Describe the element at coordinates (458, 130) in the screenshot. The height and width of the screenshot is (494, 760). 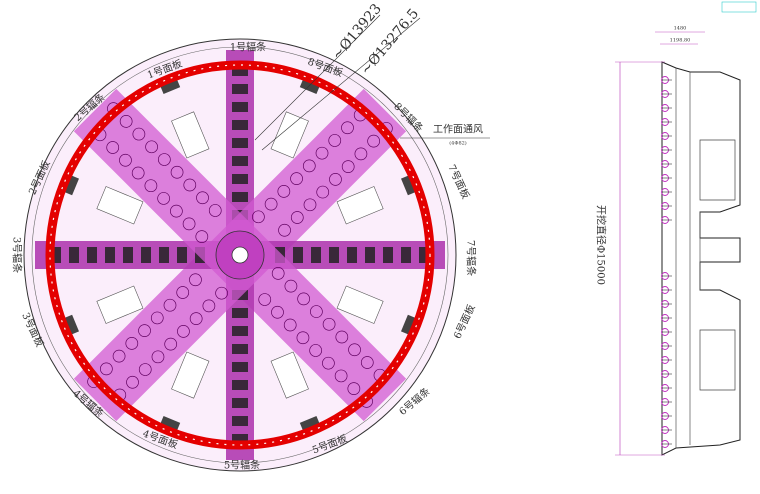
I see `ventilation-label: 工作面通风` at that location.